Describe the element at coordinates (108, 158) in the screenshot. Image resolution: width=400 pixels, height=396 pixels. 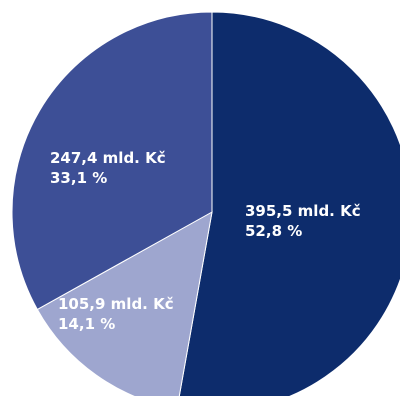
I see `slice-value-label-3: 247,4 mld. Kč` at that location.